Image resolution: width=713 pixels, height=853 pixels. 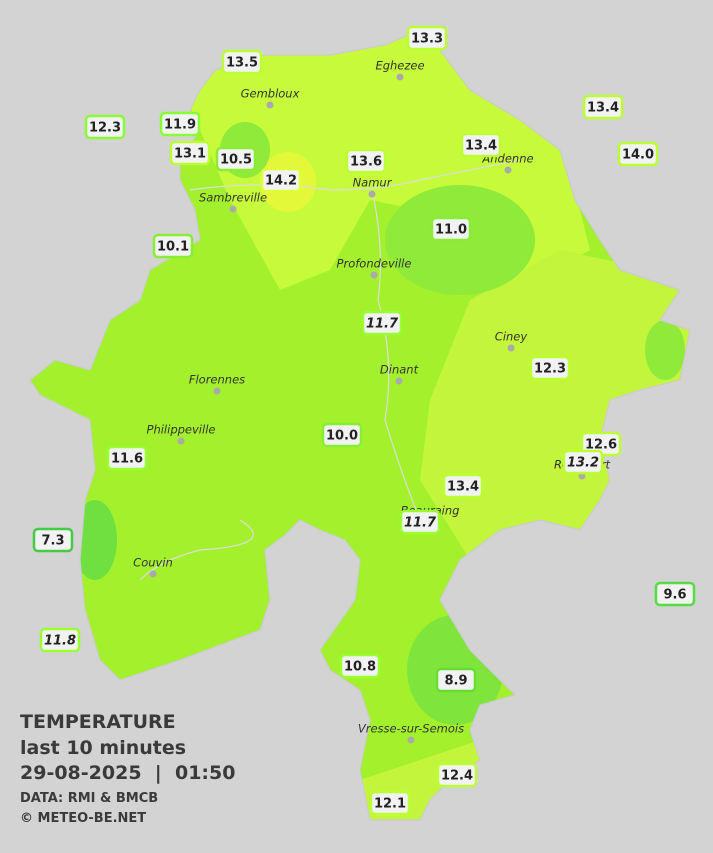 I want to click on station-value: 10.1, so click(x=173, y=247).